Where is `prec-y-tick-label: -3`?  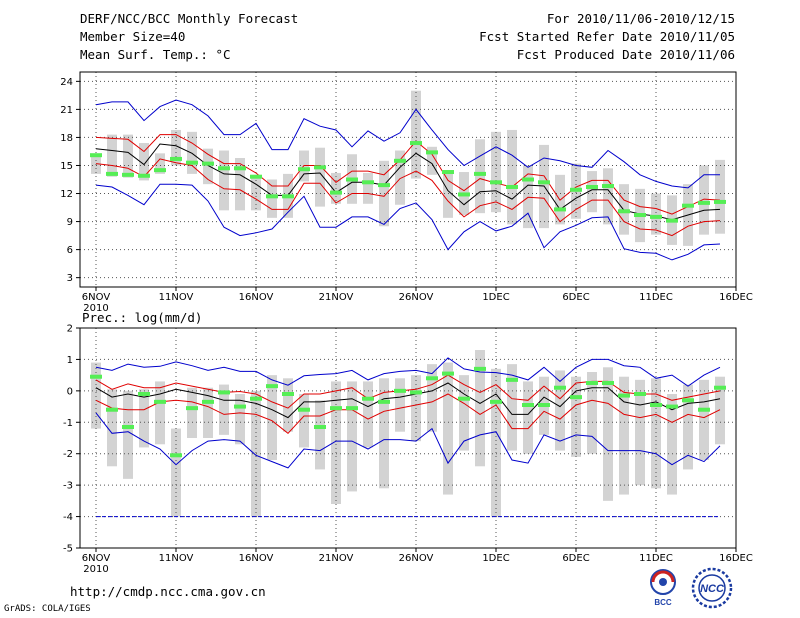 prec-y-tick-label: -3 is located at coordinates (68, 486).